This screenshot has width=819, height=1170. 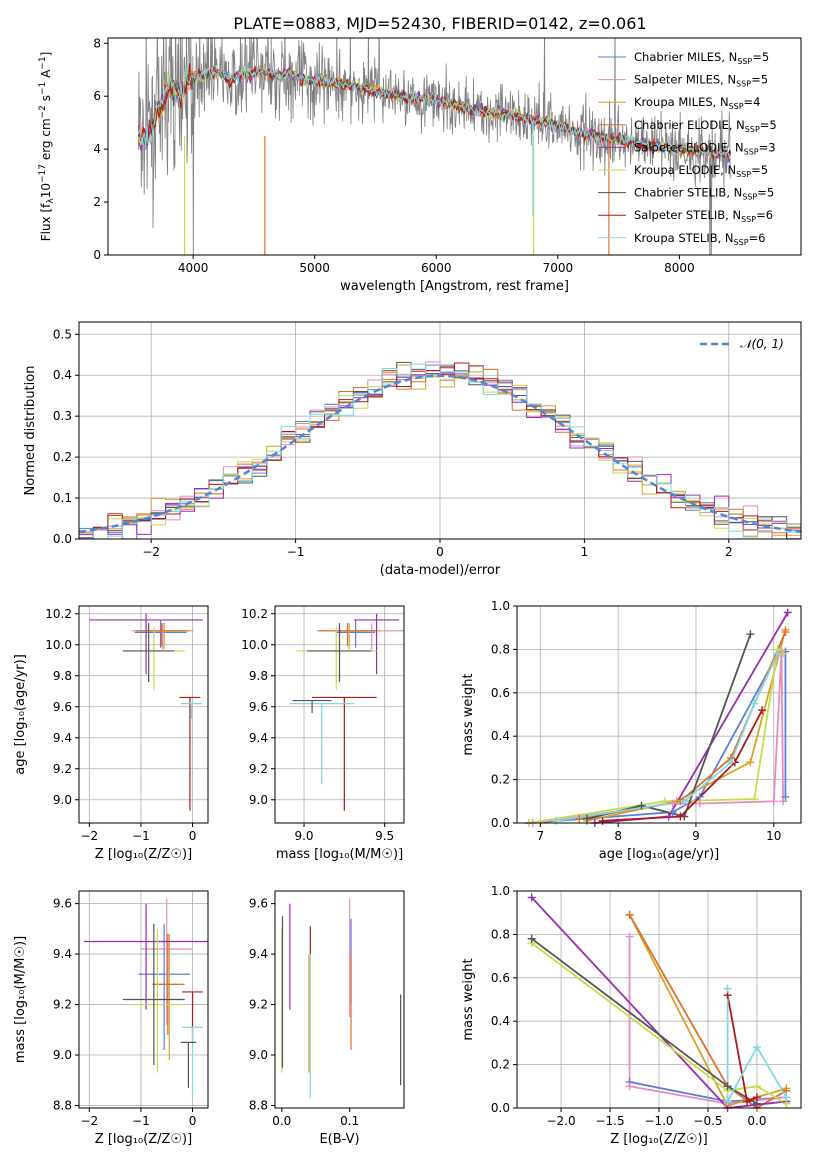 I want to click on model-spectrum-line, so click(x=434, y=111).